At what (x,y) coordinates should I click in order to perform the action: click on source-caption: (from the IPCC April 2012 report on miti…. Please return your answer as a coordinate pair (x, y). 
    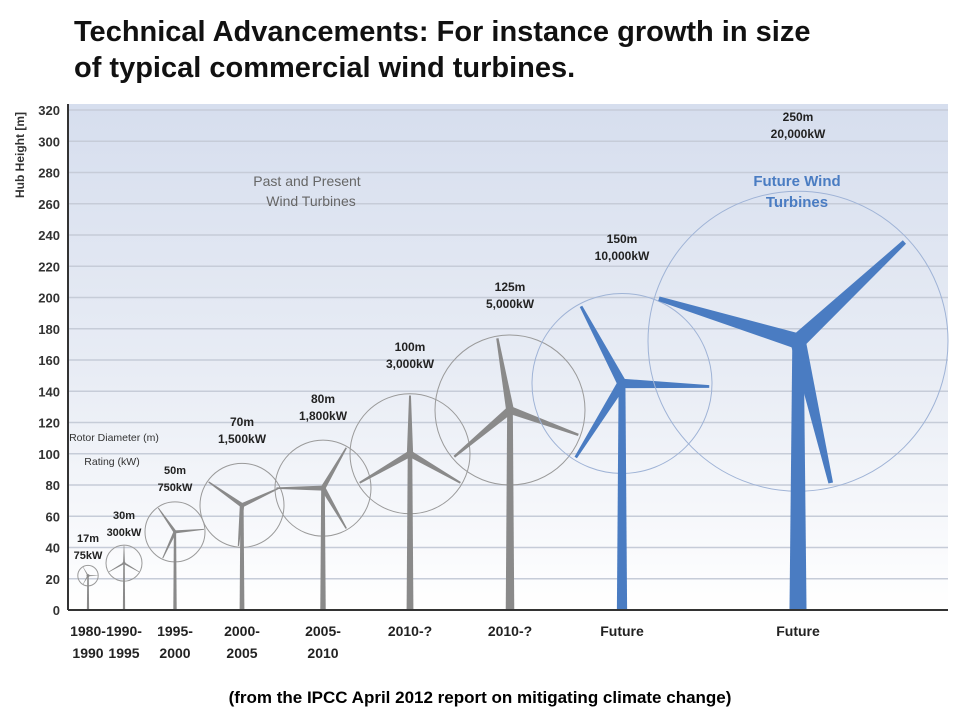
    Looking at the image, I should click on (480, 697).